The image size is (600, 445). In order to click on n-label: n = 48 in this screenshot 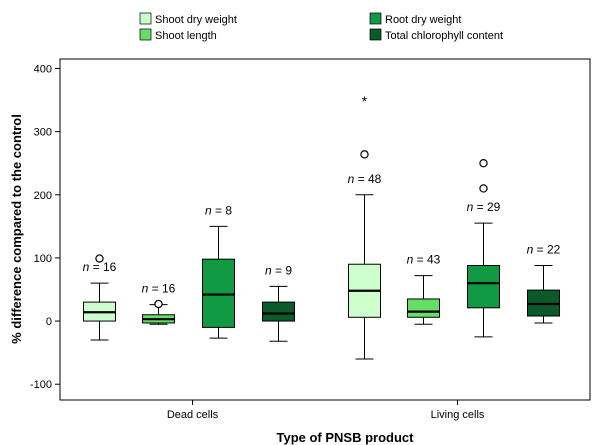, I will do `click(365, 179)`.